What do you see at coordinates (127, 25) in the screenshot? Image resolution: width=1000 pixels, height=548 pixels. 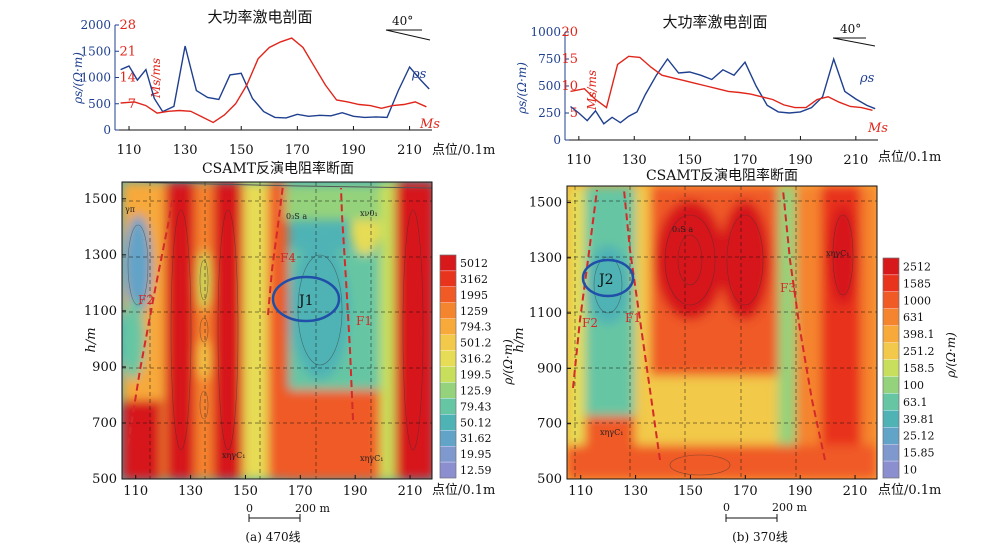 I see `ms-tick-label-a-3: 28` at bounding box center [127, 25].